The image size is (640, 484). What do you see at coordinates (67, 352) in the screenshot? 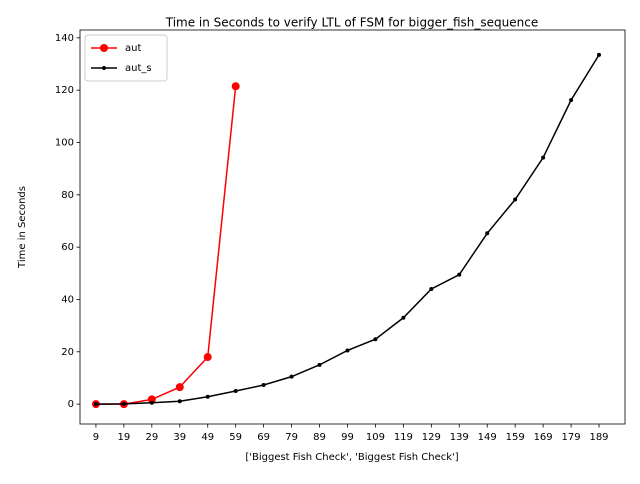
I see `y-tick-label: 20` at bounding box center [67, 352].